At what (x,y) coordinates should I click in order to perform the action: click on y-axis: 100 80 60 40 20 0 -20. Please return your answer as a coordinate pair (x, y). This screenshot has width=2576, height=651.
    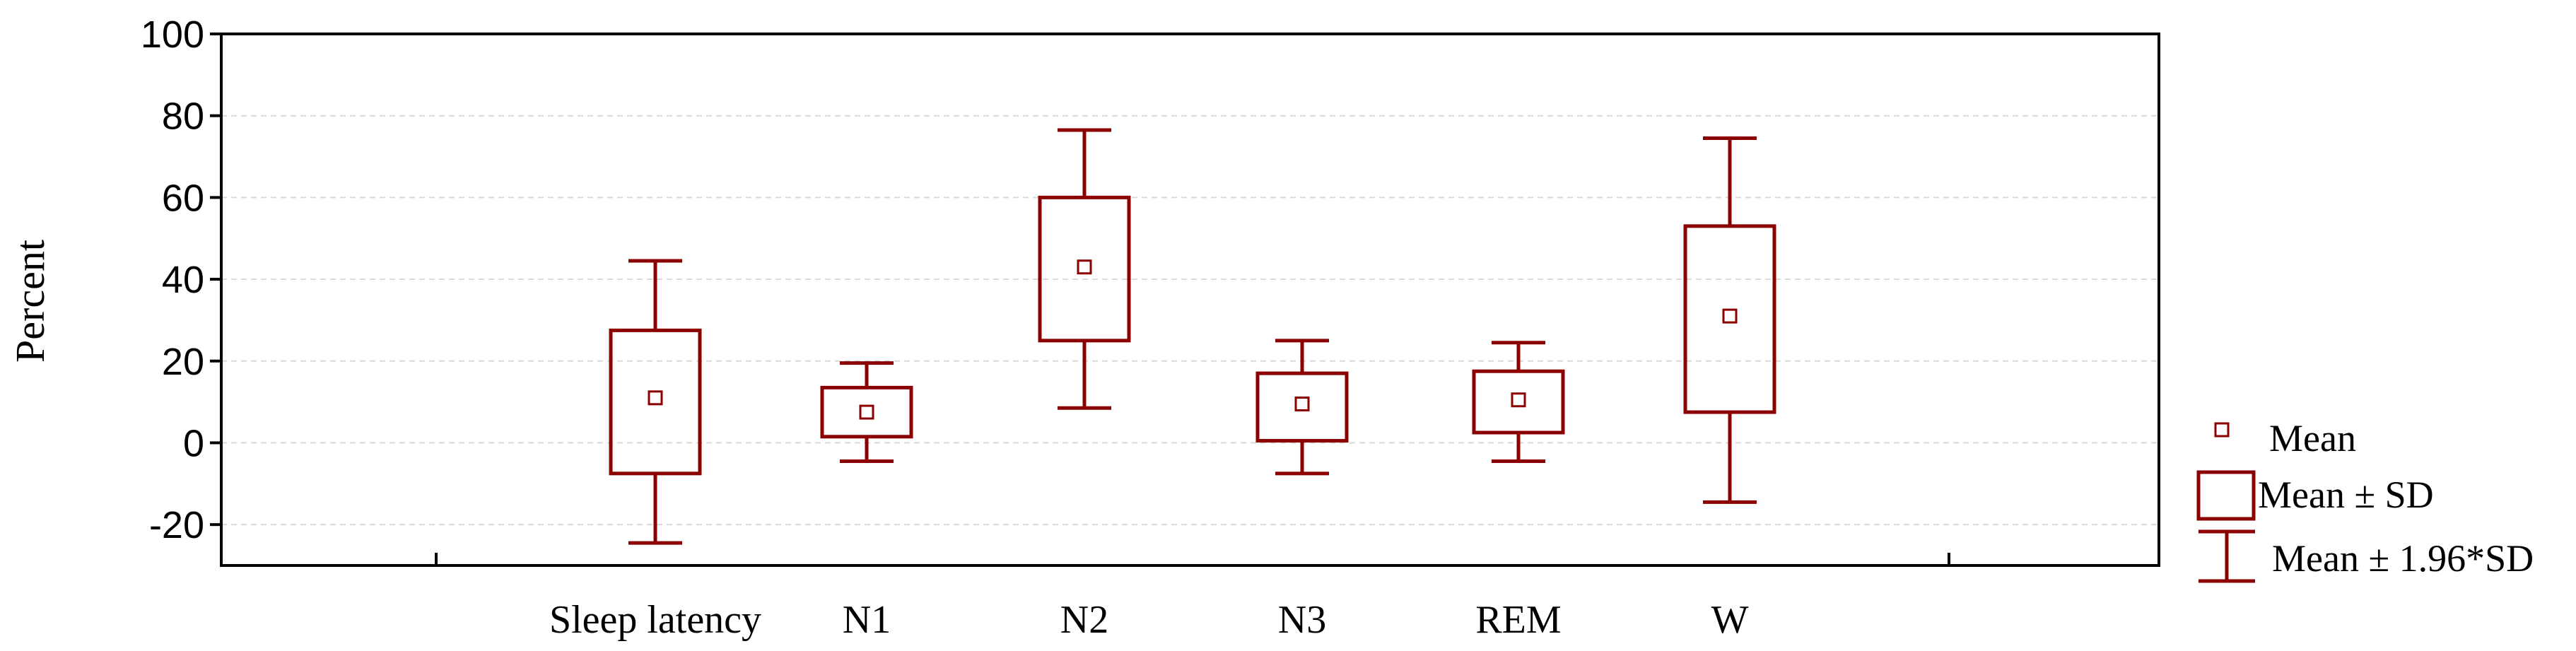
    Looking at the image, I should click on (181, 279).